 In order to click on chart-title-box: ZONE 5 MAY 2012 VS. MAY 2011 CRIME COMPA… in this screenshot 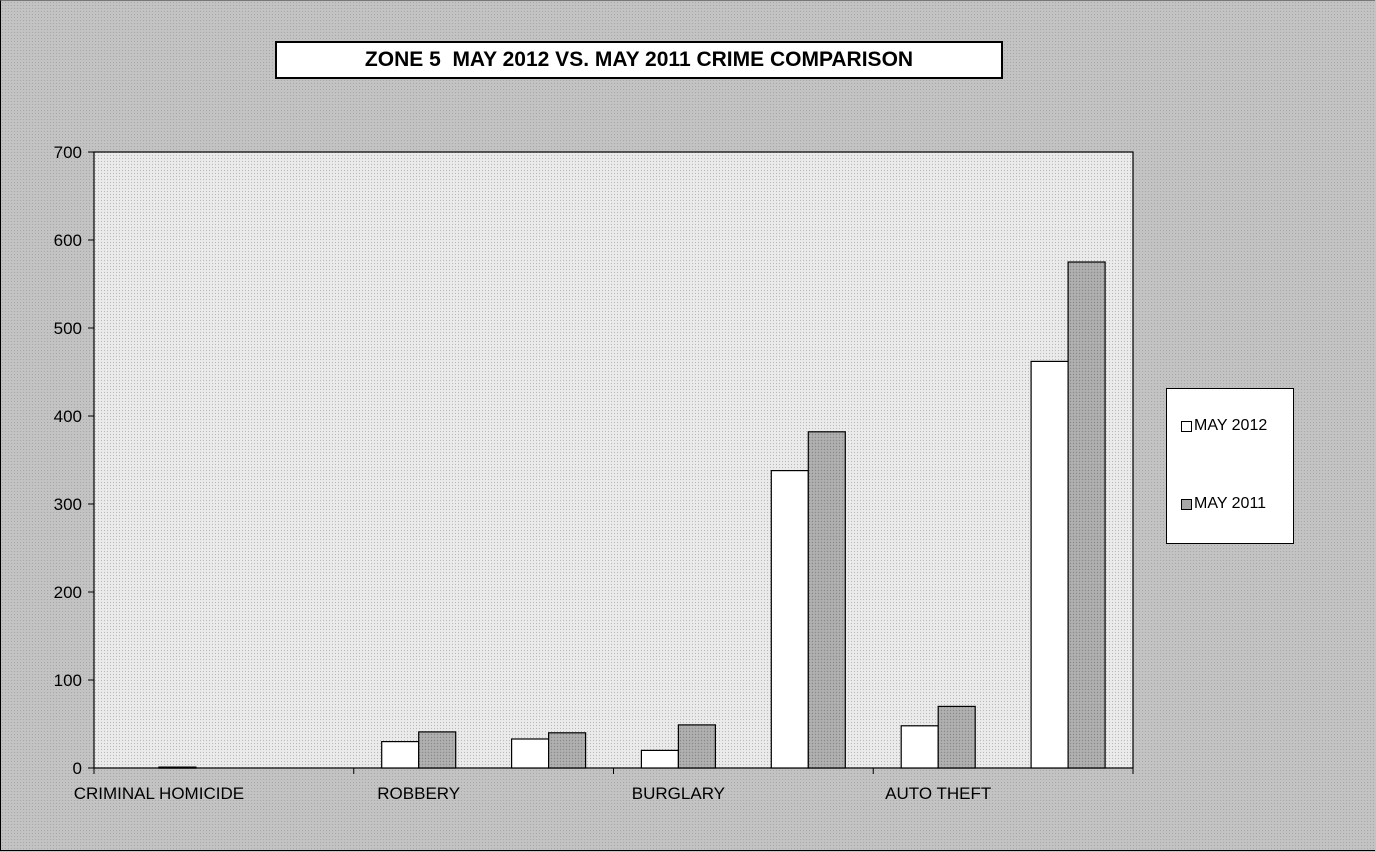, I will do `click(639, 60)`.